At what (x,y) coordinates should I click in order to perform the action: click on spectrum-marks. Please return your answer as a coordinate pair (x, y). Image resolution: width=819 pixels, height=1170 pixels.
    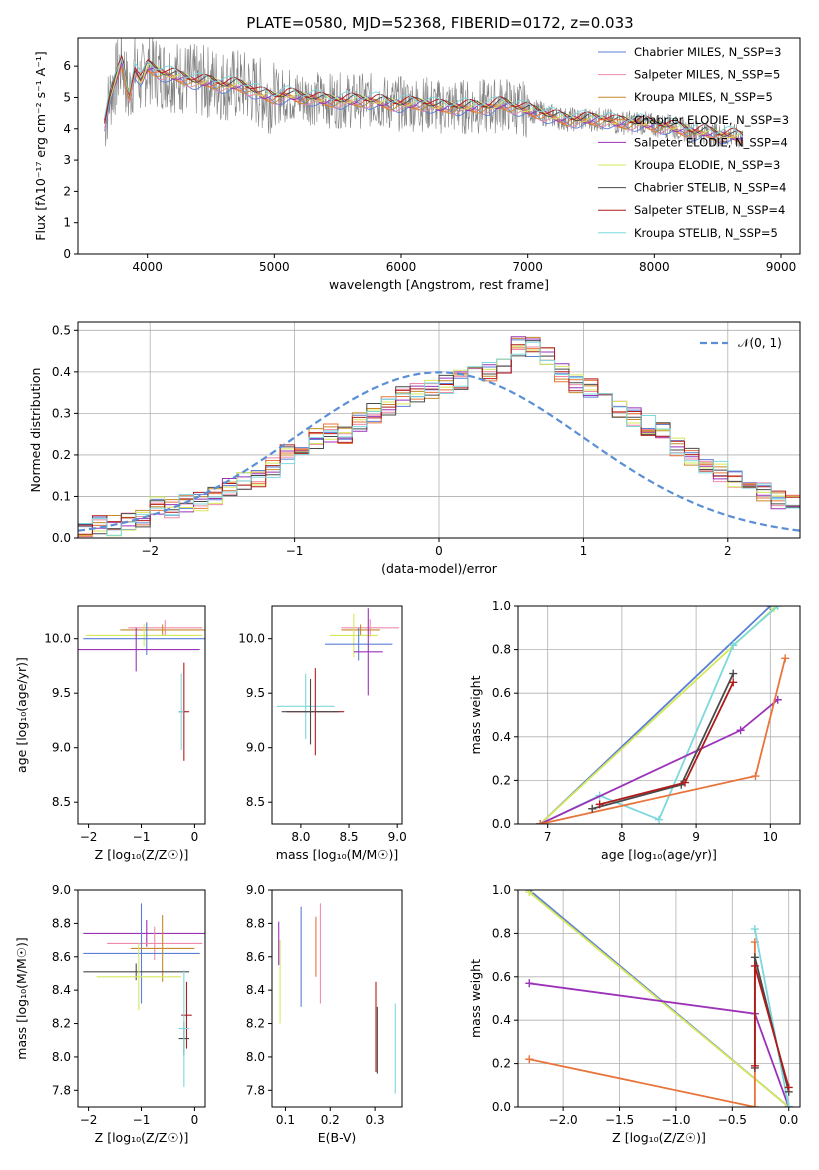
    Looking at the image, I should click on (424, 93).